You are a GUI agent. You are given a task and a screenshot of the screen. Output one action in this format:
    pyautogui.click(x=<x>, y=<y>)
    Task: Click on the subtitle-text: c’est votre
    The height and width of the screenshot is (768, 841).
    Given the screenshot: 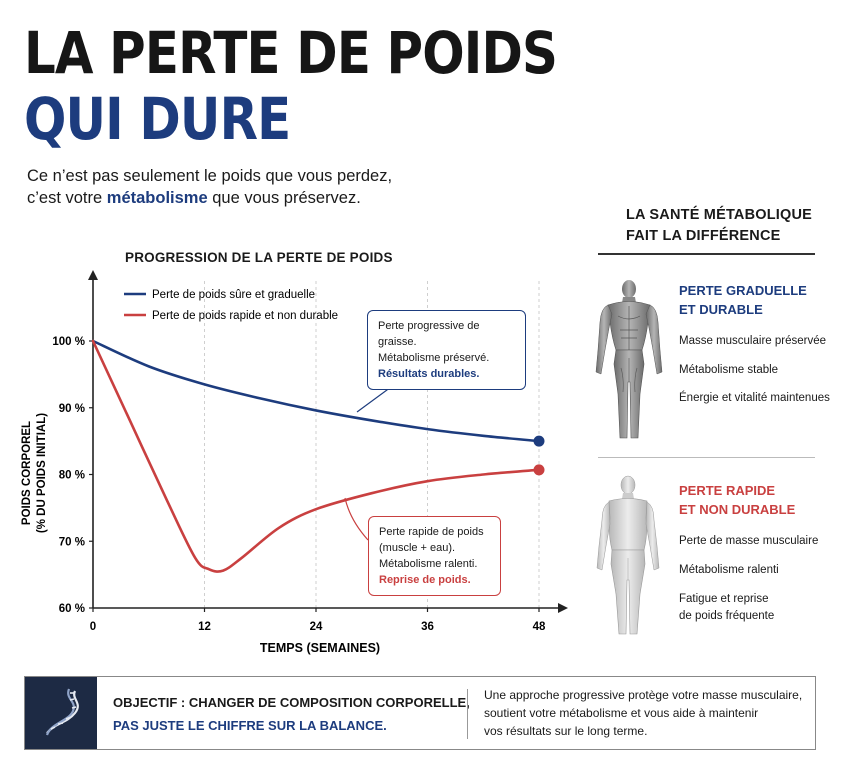 What is the action you would take?
    pyautogui.click(x=67, y=198)
    